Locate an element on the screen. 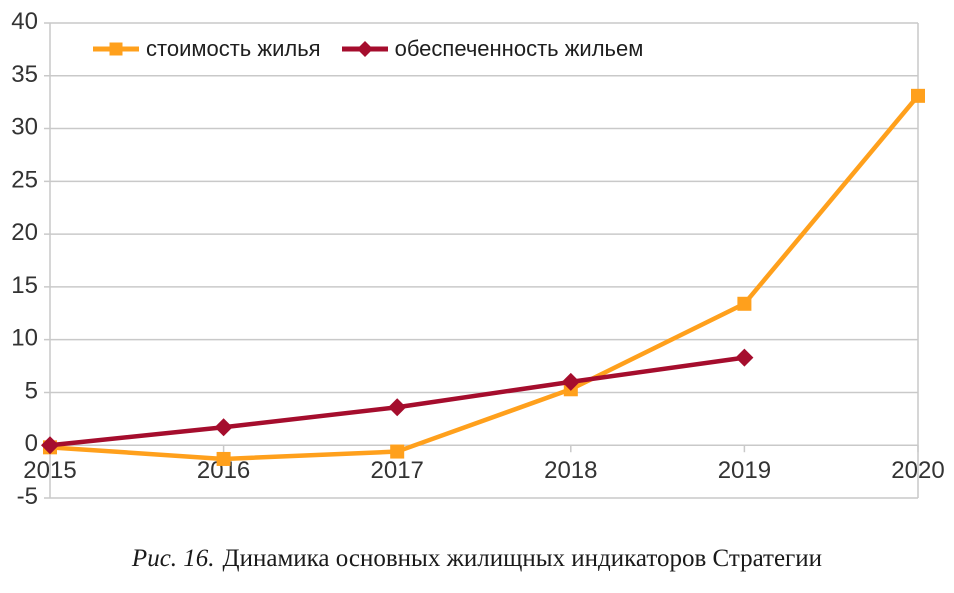  x-axis-label: 2019 is located at coordinates (744, 470).